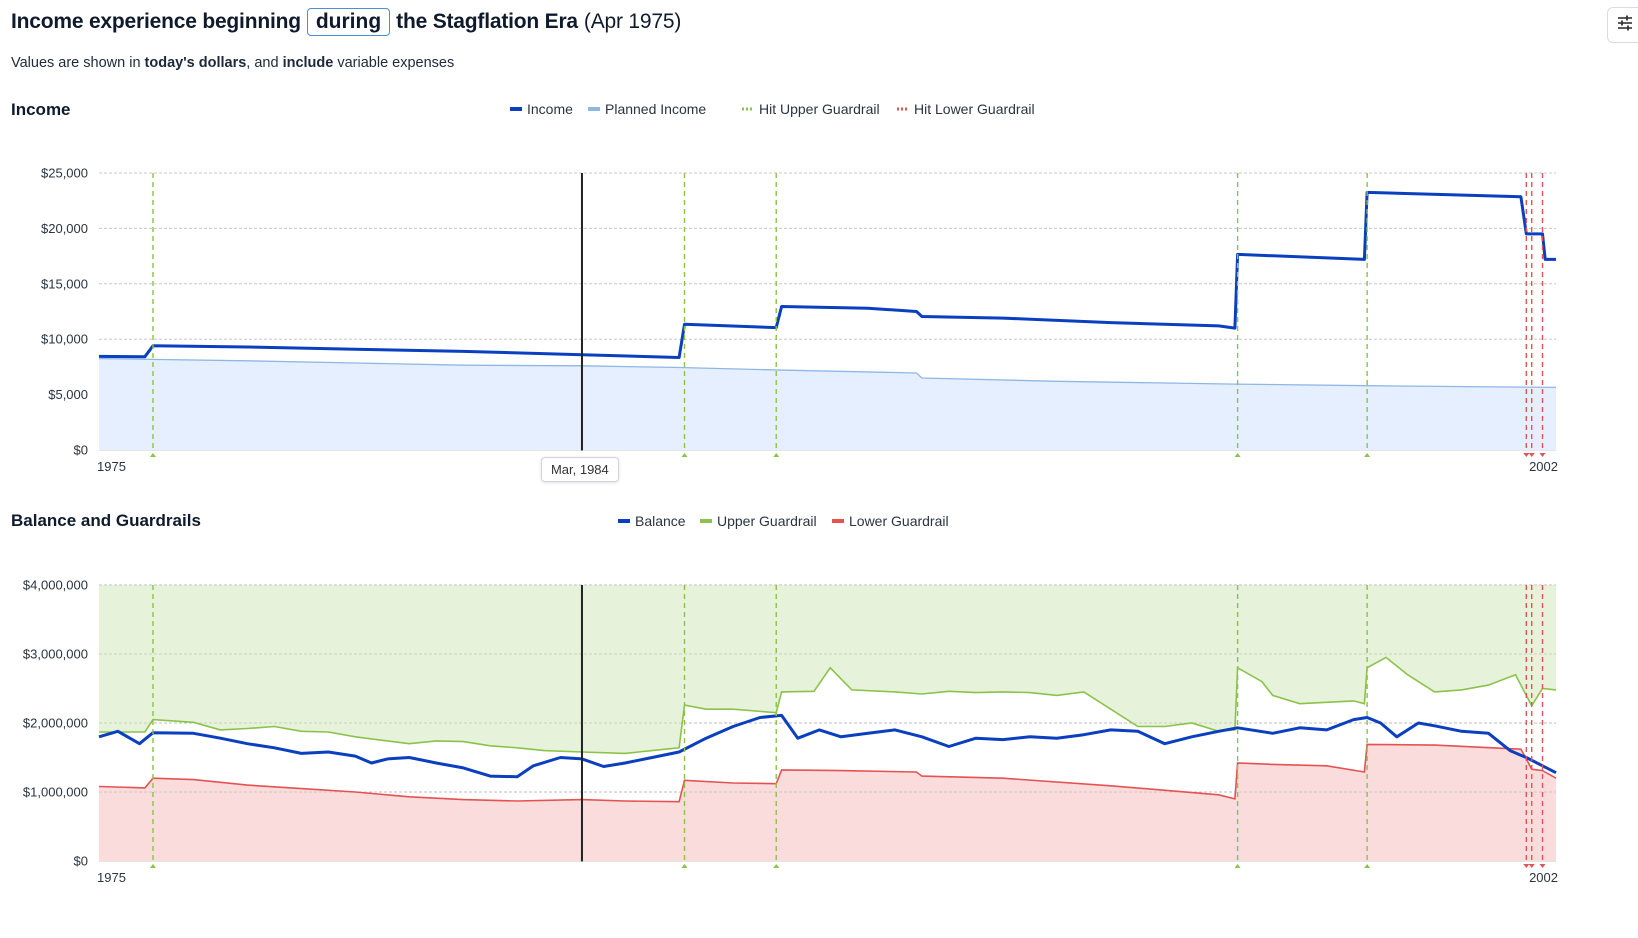 The image size is (1638, 938). Describe the element at coordinates (55, 585) in the screenshot. I see `y-tick-label: $4,000,000` at that location.